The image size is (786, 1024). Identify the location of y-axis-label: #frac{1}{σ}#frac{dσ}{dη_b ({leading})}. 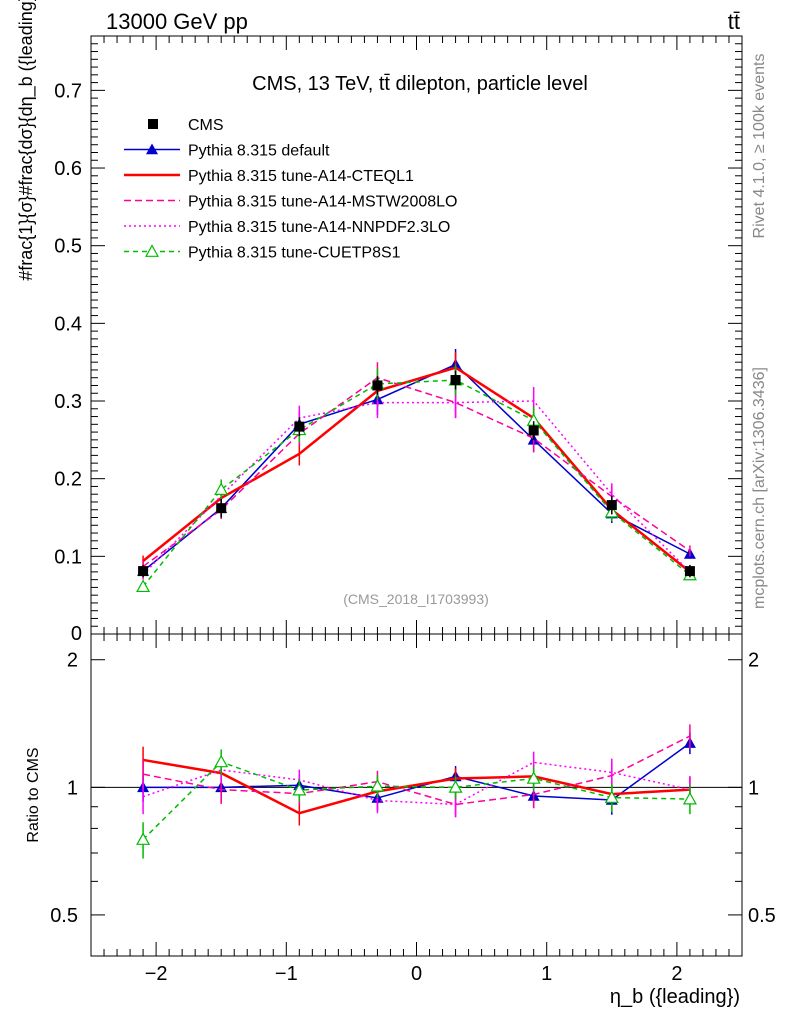
(26, 140).